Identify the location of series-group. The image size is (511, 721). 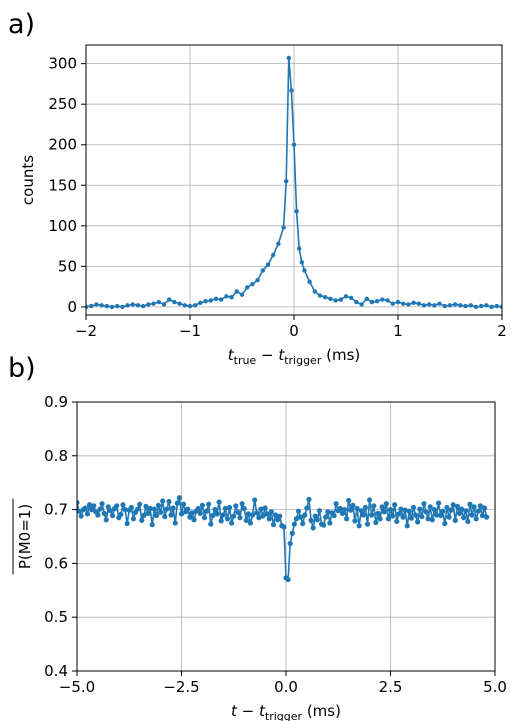
(283, 539).